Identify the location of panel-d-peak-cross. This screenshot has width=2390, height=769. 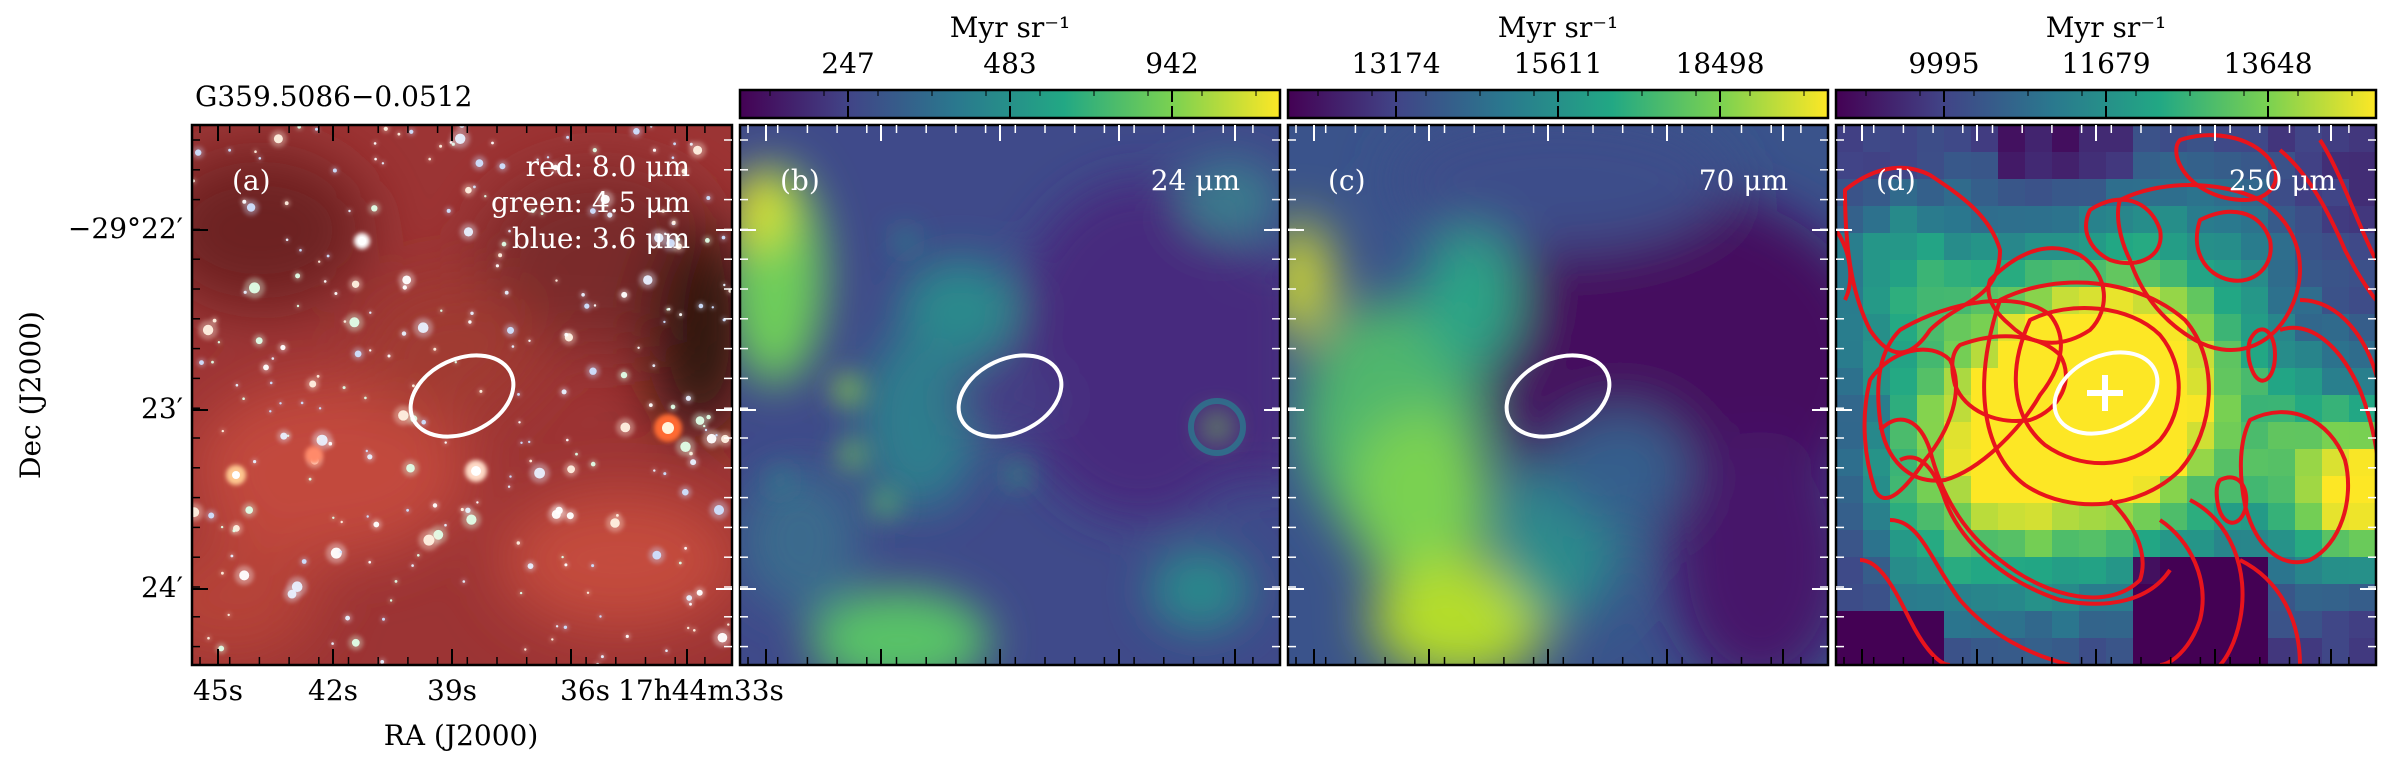
(2105, 393).